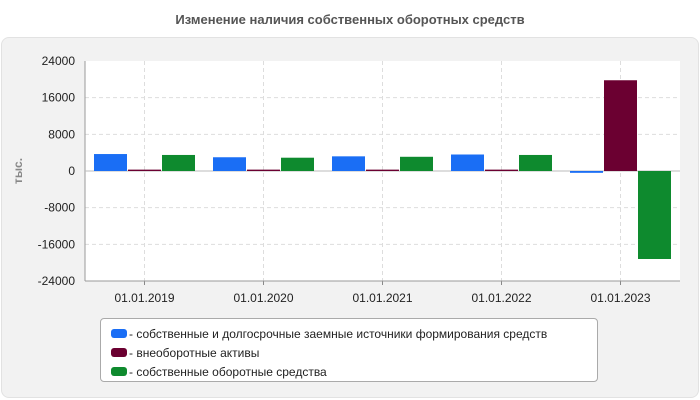 The width and height of the screenshot is (700, 400). Describe the element at coordinates (349, 371) in the screenshot. I see `legend-item: - собственные оборотные средства` at that location.